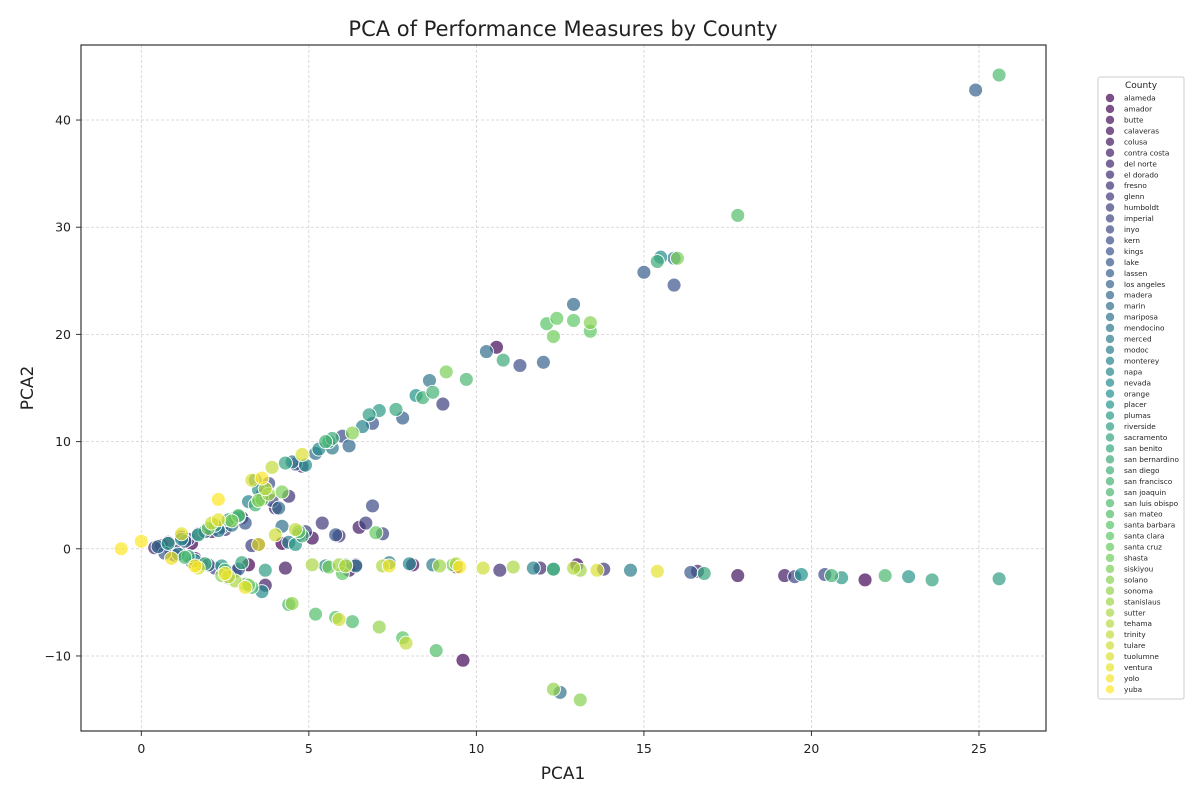 This screenshot has width=1200, height=800. What do you see at coordinates (483, 568) in the screenshot?
I see `scatter-point-tulare` at bounding box center [483, 568].